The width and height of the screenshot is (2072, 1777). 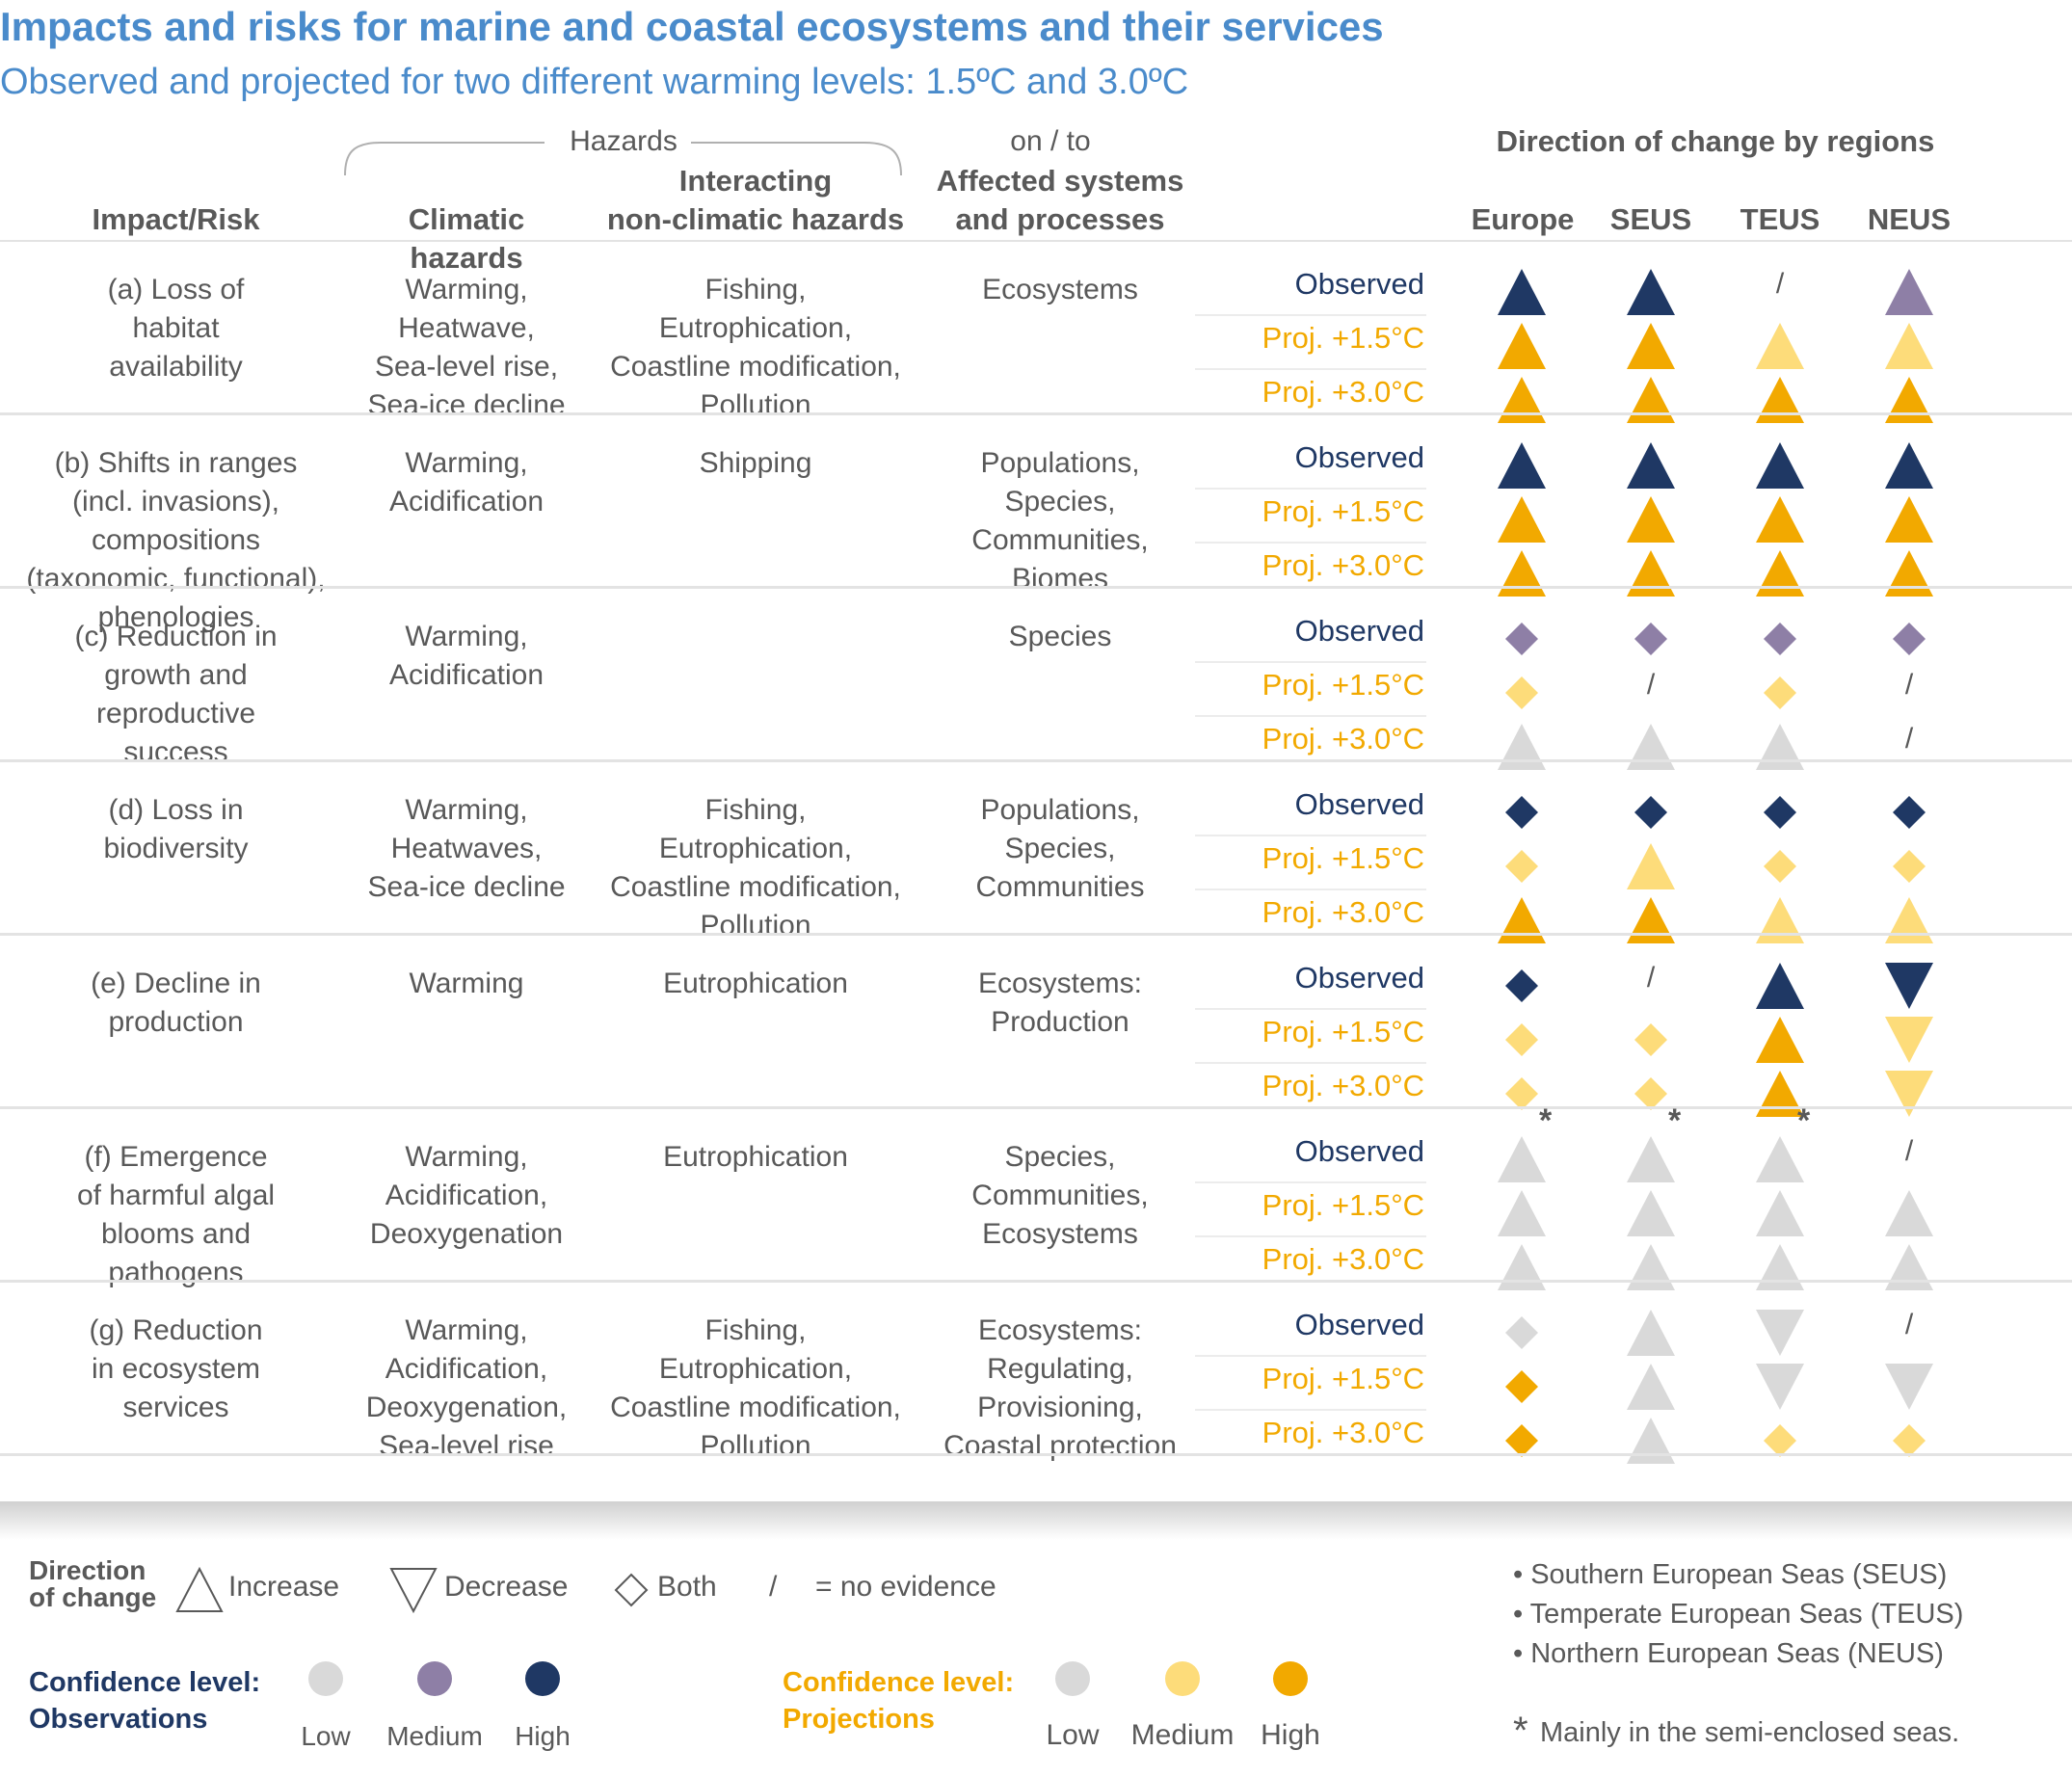 What do you see at coordinates (755, 810) in the screenshot?
I see `nonclimatic-hazards-text-line: Fishing,` at bounding box center [755, 810].